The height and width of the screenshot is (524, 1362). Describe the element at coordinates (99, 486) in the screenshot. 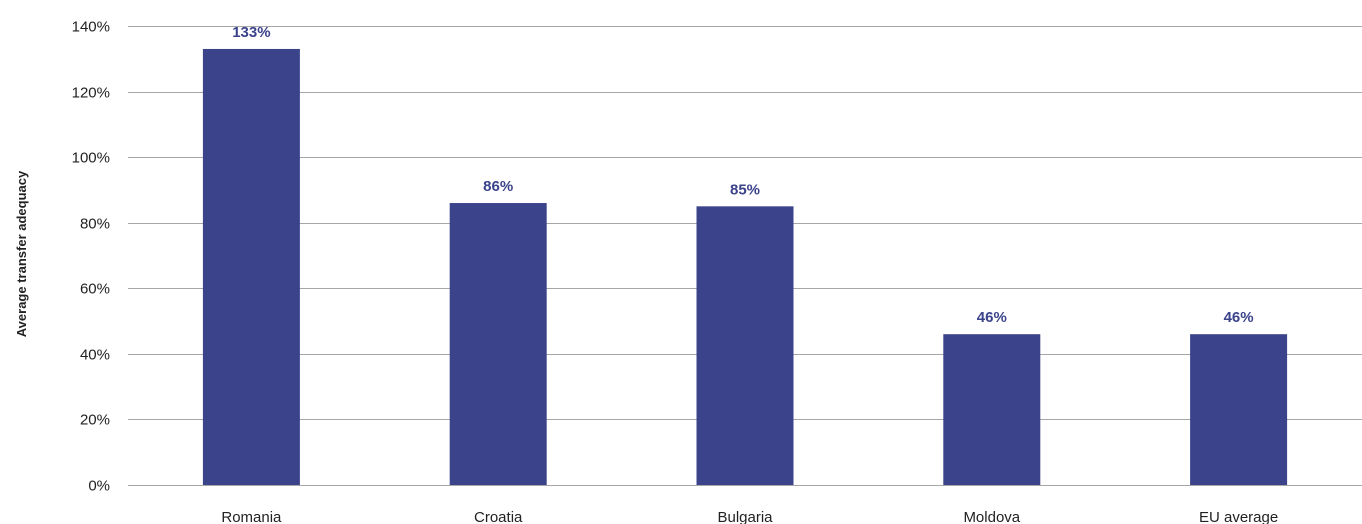

I see `y-tick-label: 0%` at that location.